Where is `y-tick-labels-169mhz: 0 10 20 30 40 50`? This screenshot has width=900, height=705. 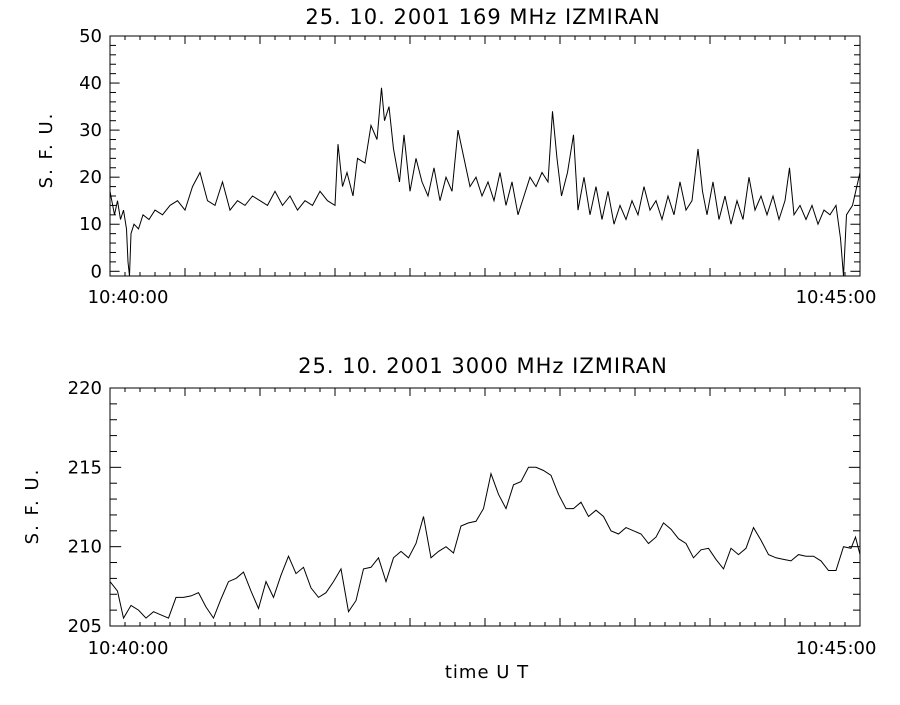
y-tick-labels-169mhz: 0 10 20 30 40 50 is located at coordinates (90, 154).